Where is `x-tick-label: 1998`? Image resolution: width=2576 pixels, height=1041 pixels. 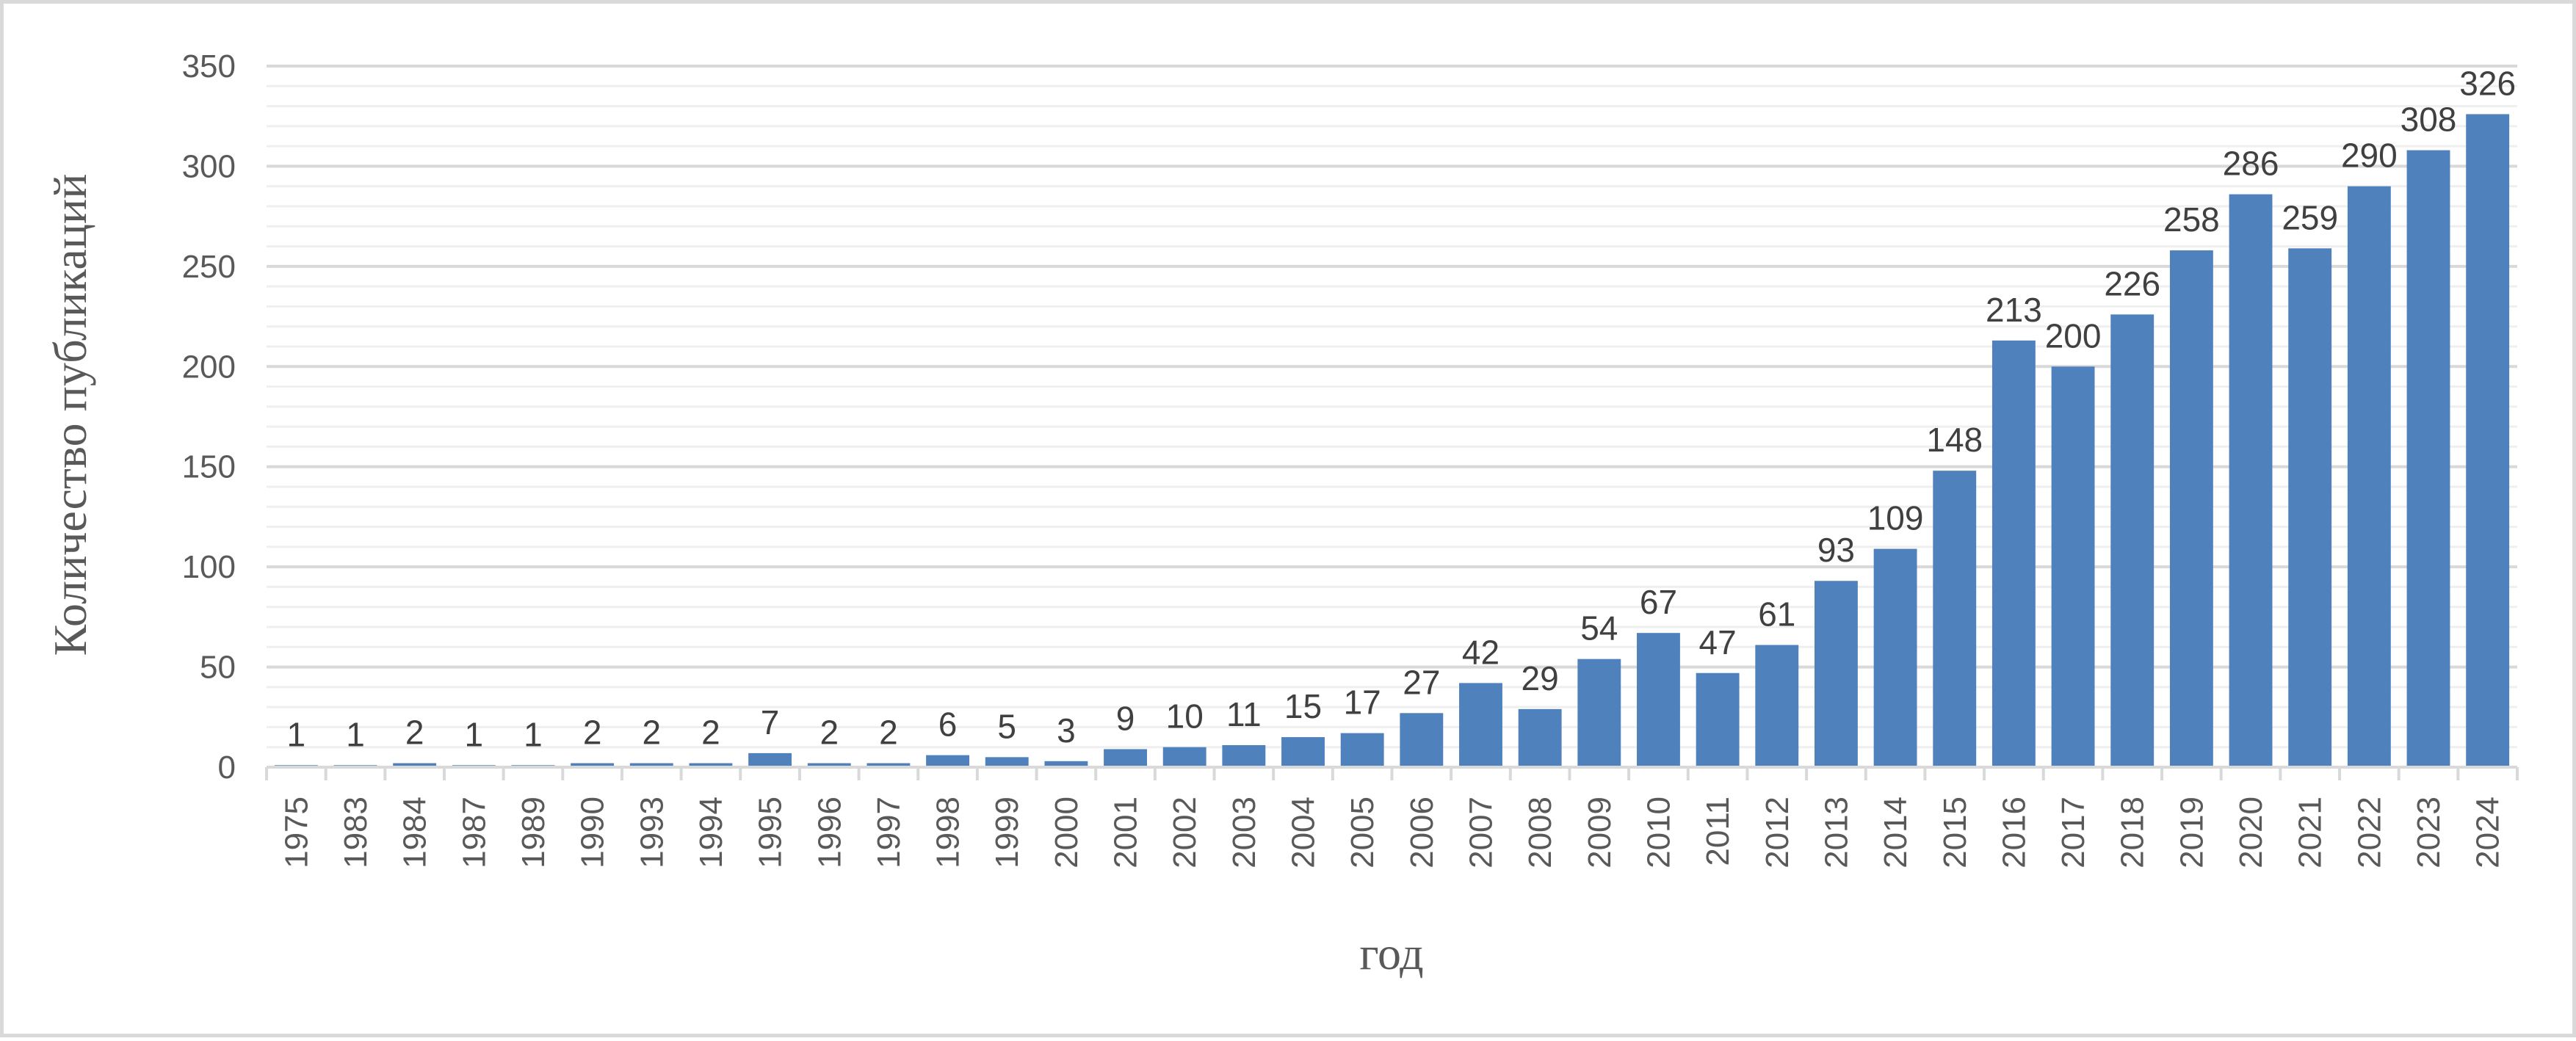
x-tick-label: 1998 is located at coordinates (948, 832).